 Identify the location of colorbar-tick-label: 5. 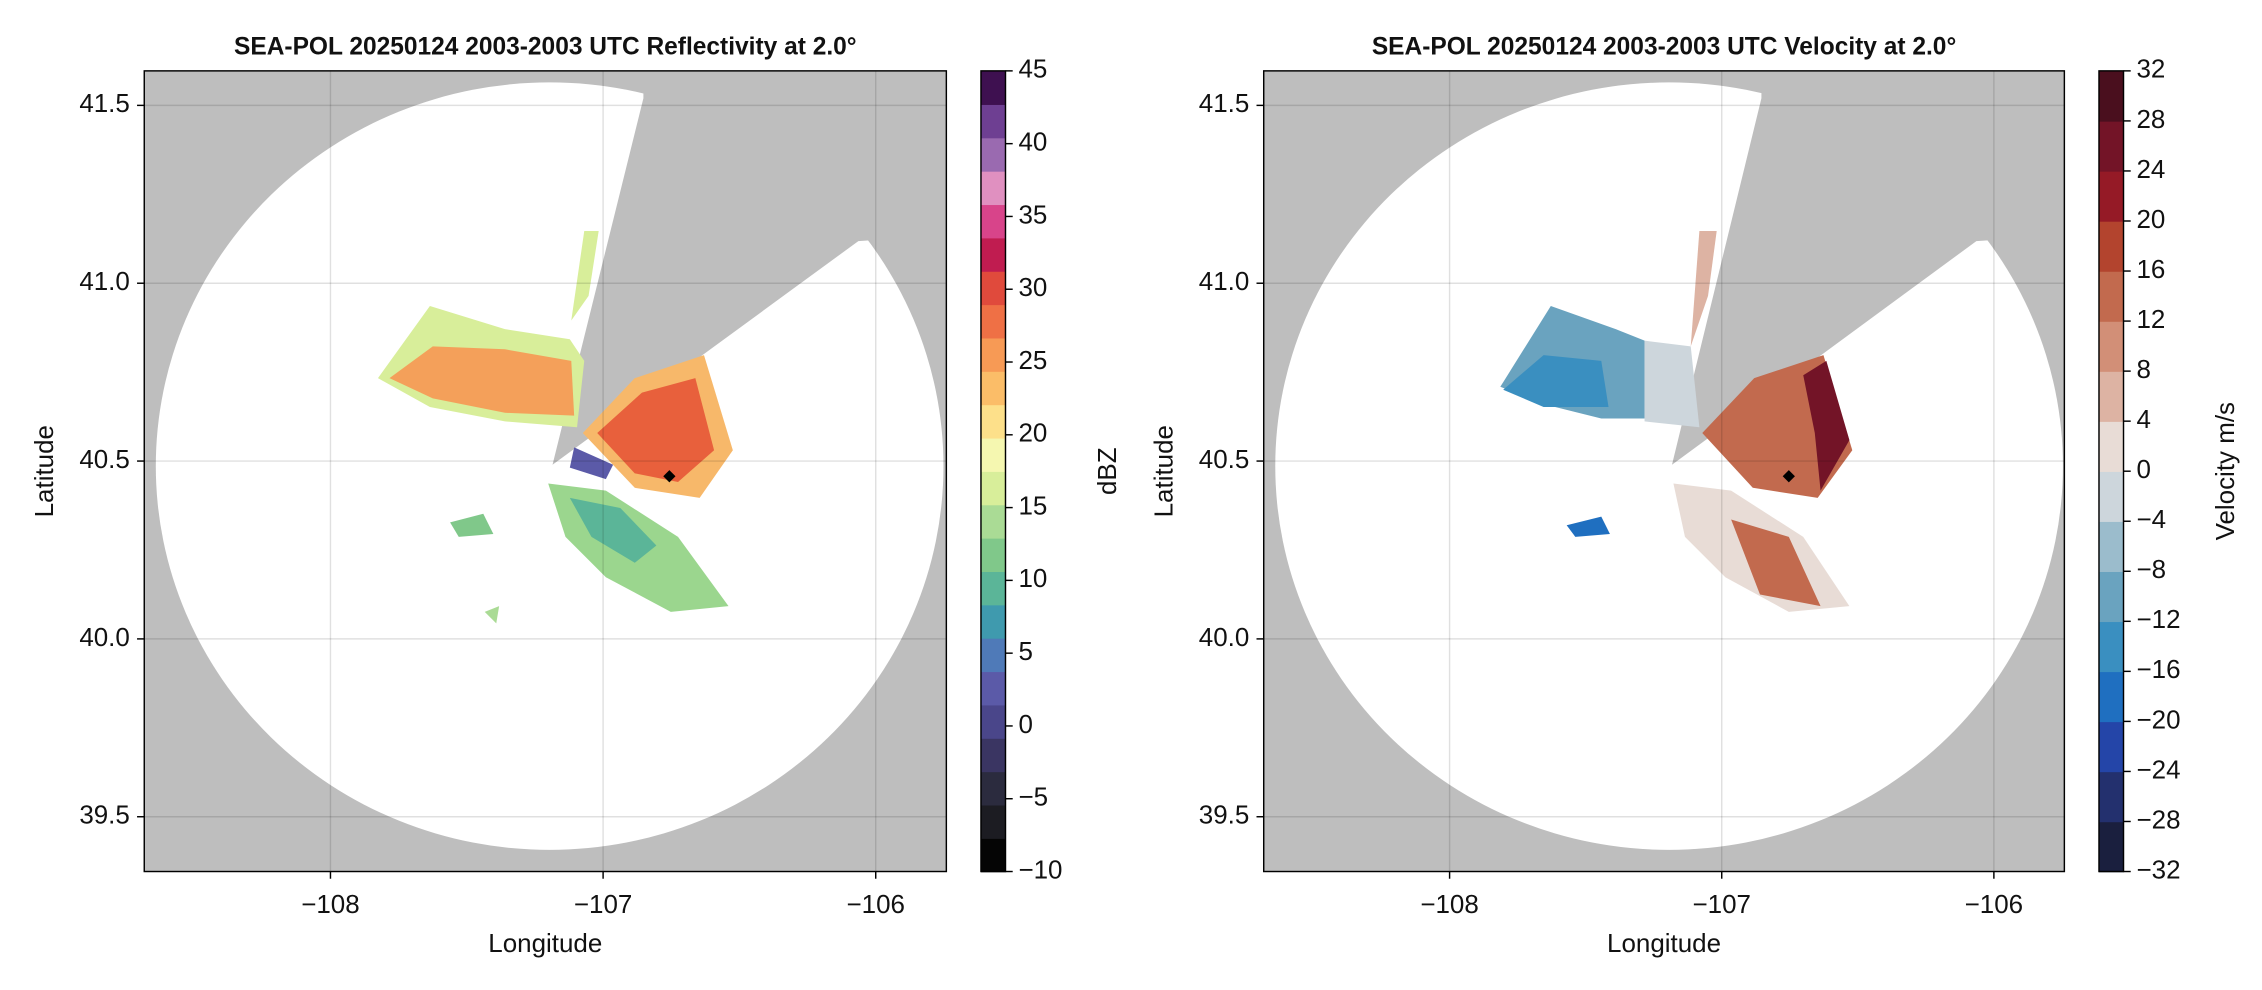
(1025, 651).